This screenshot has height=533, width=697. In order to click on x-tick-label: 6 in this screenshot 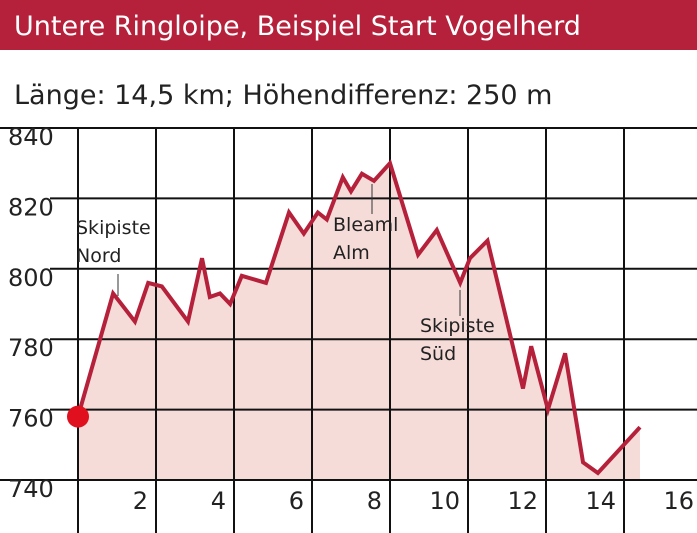, I will do `click(296, 501)`.